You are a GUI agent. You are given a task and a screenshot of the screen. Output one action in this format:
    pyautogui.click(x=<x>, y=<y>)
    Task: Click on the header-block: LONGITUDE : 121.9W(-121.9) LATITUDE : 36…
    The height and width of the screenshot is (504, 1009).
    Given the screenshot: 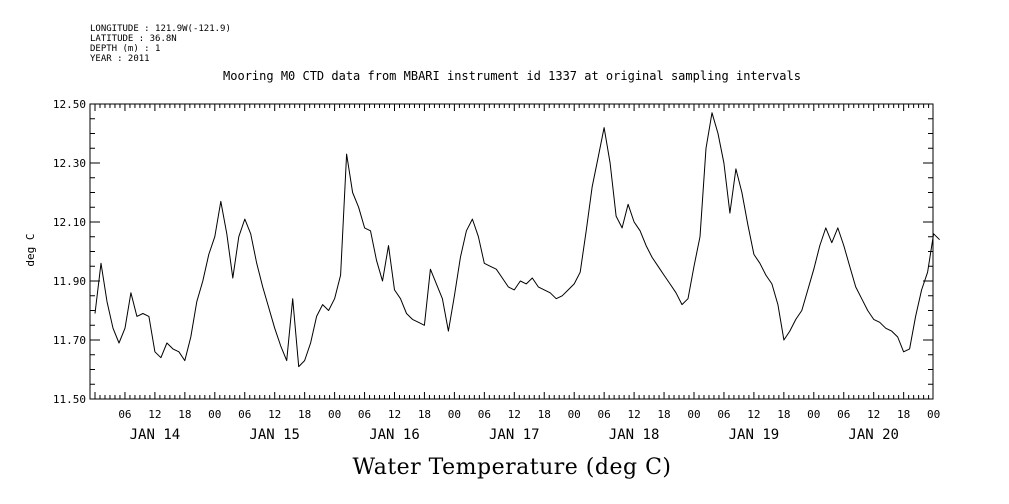 What is the action you would take?
    pyautogui.click(x=160, y=44)
    